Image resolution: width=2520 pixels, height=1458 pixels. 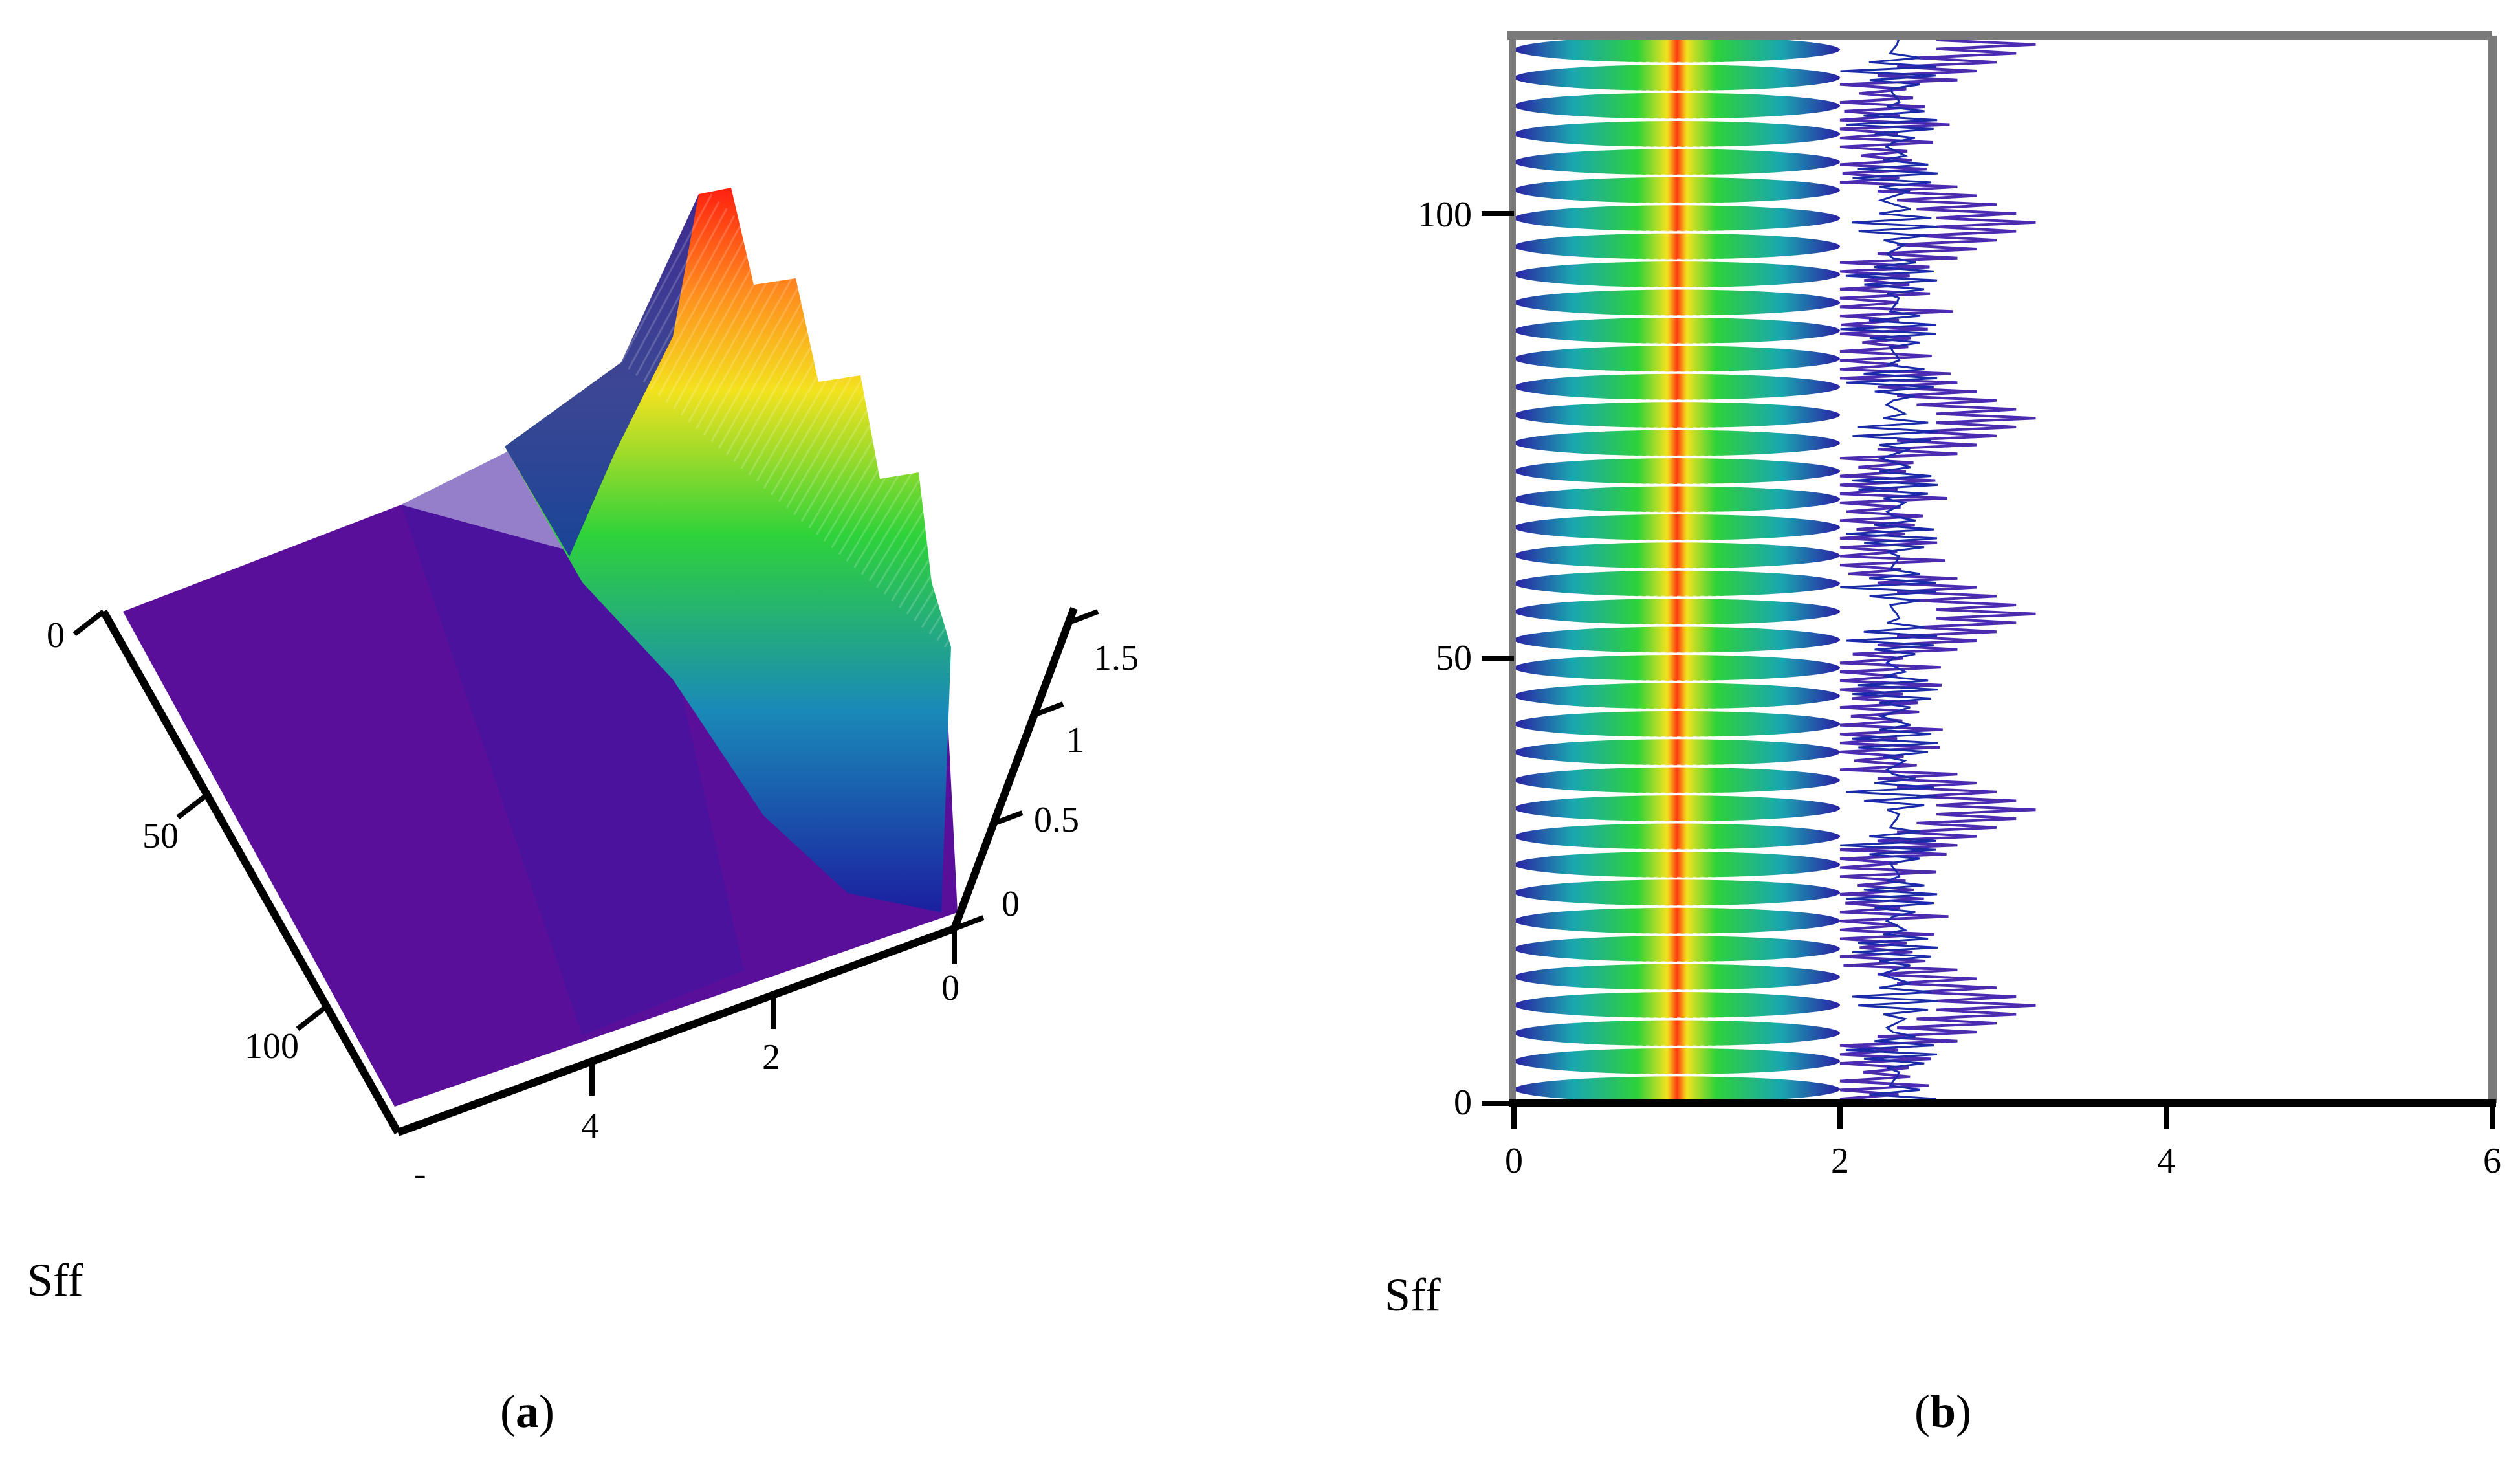 I want to click on axis-x-tick-label-0: 0, so click(x=950, y=988).